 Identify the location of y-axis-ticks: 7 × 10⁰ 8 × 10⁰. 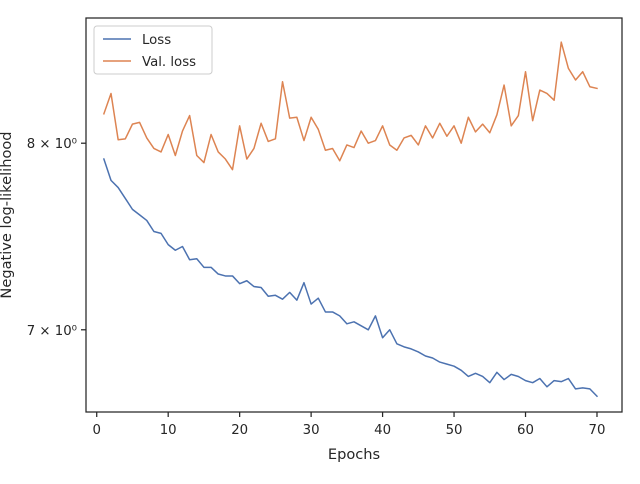
(56, 238).